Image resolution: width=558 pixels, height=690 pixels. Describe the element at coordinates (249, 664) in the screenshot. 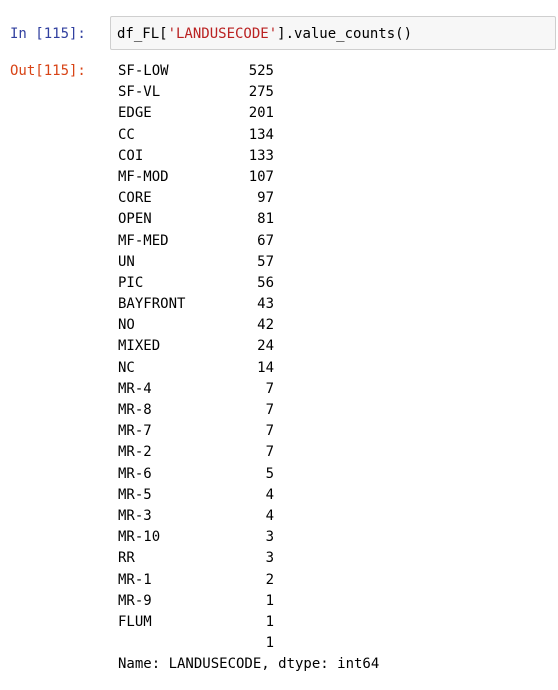

I see `output-footer: Name: LANDUSECODE, dtype: int64` at that location.